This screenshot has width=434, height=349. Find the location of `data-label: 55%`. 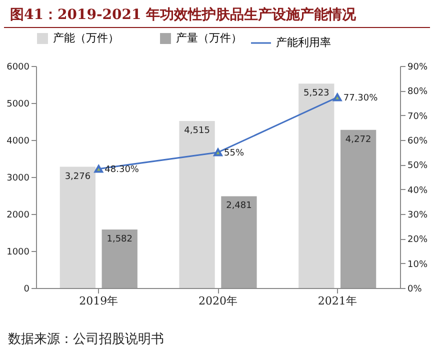

data-label: 55% is located at coordinates (234, 153).